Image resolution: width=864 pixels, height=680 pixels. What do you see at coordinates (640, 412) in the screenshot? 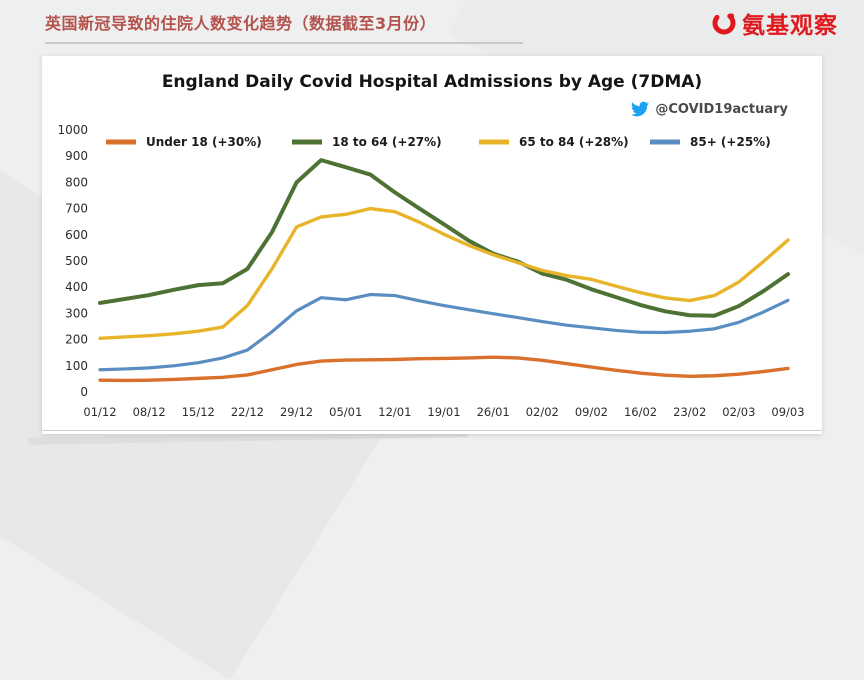
I see `x-tick-label: 16/02` at bounding box center [640, 412].